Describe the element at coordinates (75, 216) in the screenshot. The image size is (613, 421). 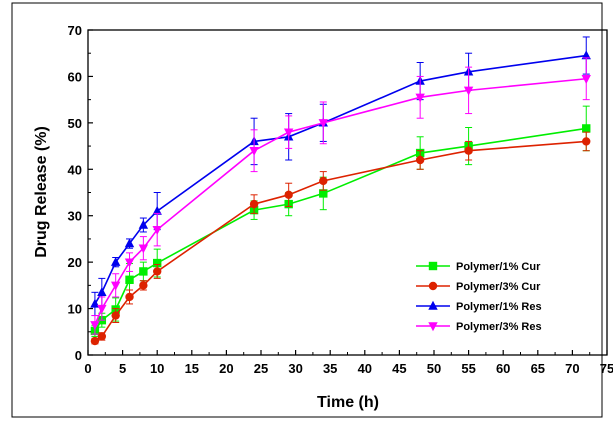
I see `y-tick-label: 30` at that location.